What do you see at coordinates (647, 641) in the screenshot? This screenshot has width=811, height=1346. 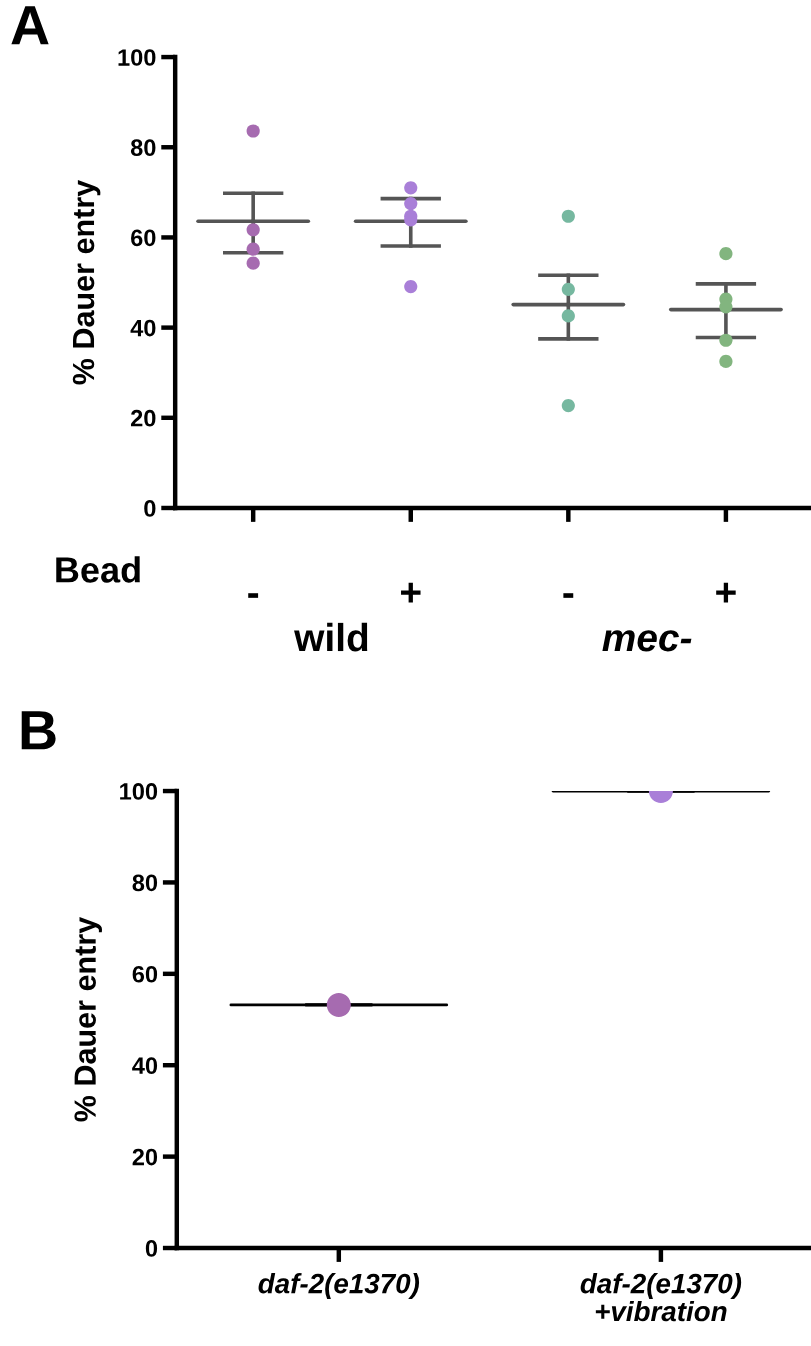 I see `text: mec-` at bounding box center [647, 641].